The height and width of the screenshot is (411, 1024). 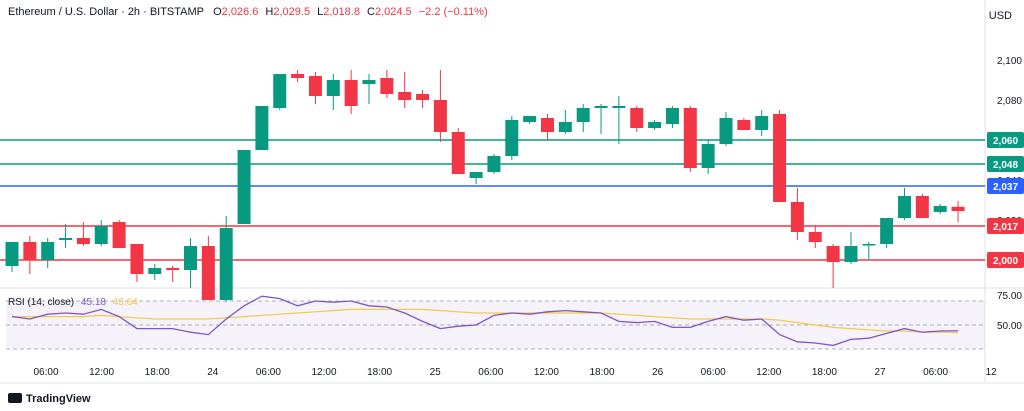 I want to click on brand-text: TradingView, so click(x=58, y=399).